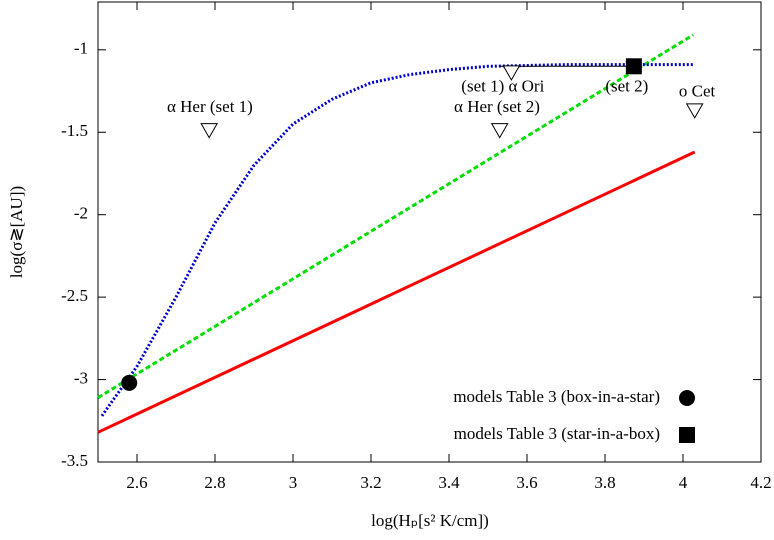 The height and width of the screenshot is (540, 774). Describe the element at coordinates (626, 86) in the screenshot. I see `annotation: (set 2)` at that location.